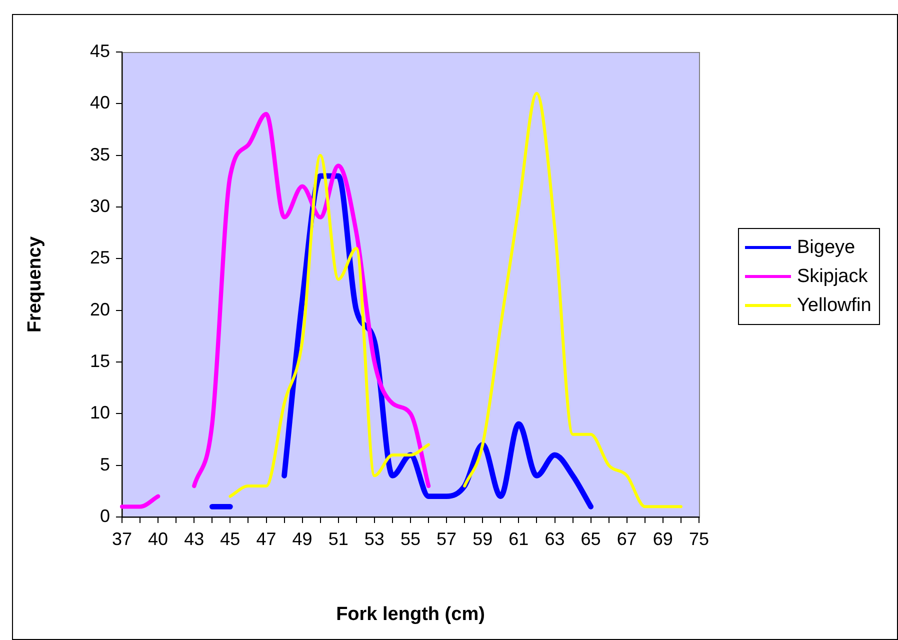 This screenshot has height=640, width=898. What do you see at coordinates (100, 309) in the screenshot?
I see `y-tick-label: 20` at bounding box center [100, 309].